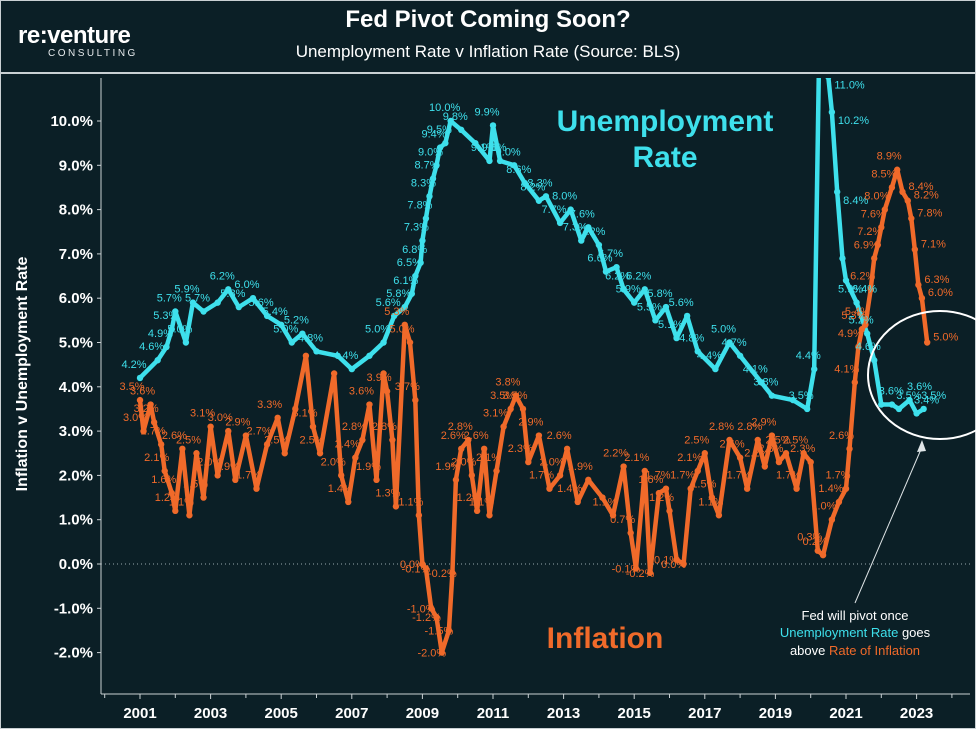 Image resolution: width=976 pixels, height=729 pixels. Describe the element at coordinates (638, 276) in the screenshot. I see `data-label: 6.2%` at that location.